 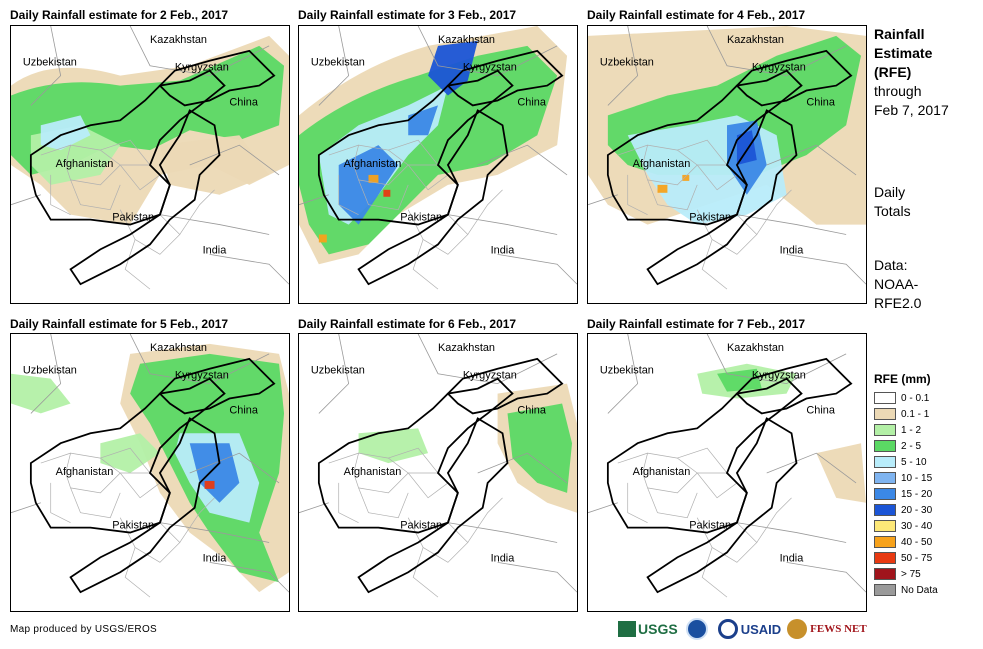 I want to click on panel-title-3: Daily Rainfall estimate for 4 Feb., 2017, so click(x=696, y=15).